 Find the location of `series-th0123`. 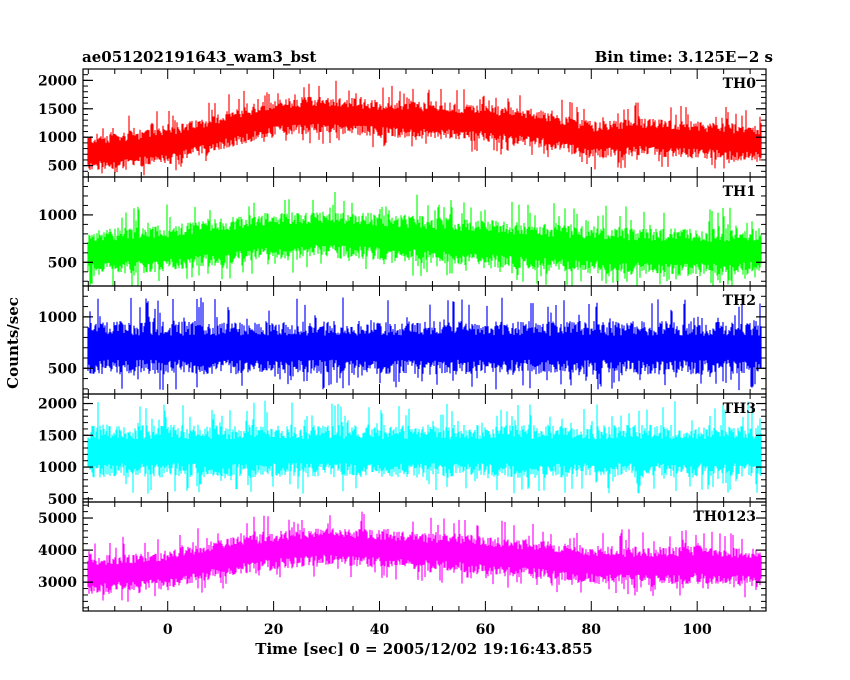

series-th0123 is located at coordinates (424, 556).